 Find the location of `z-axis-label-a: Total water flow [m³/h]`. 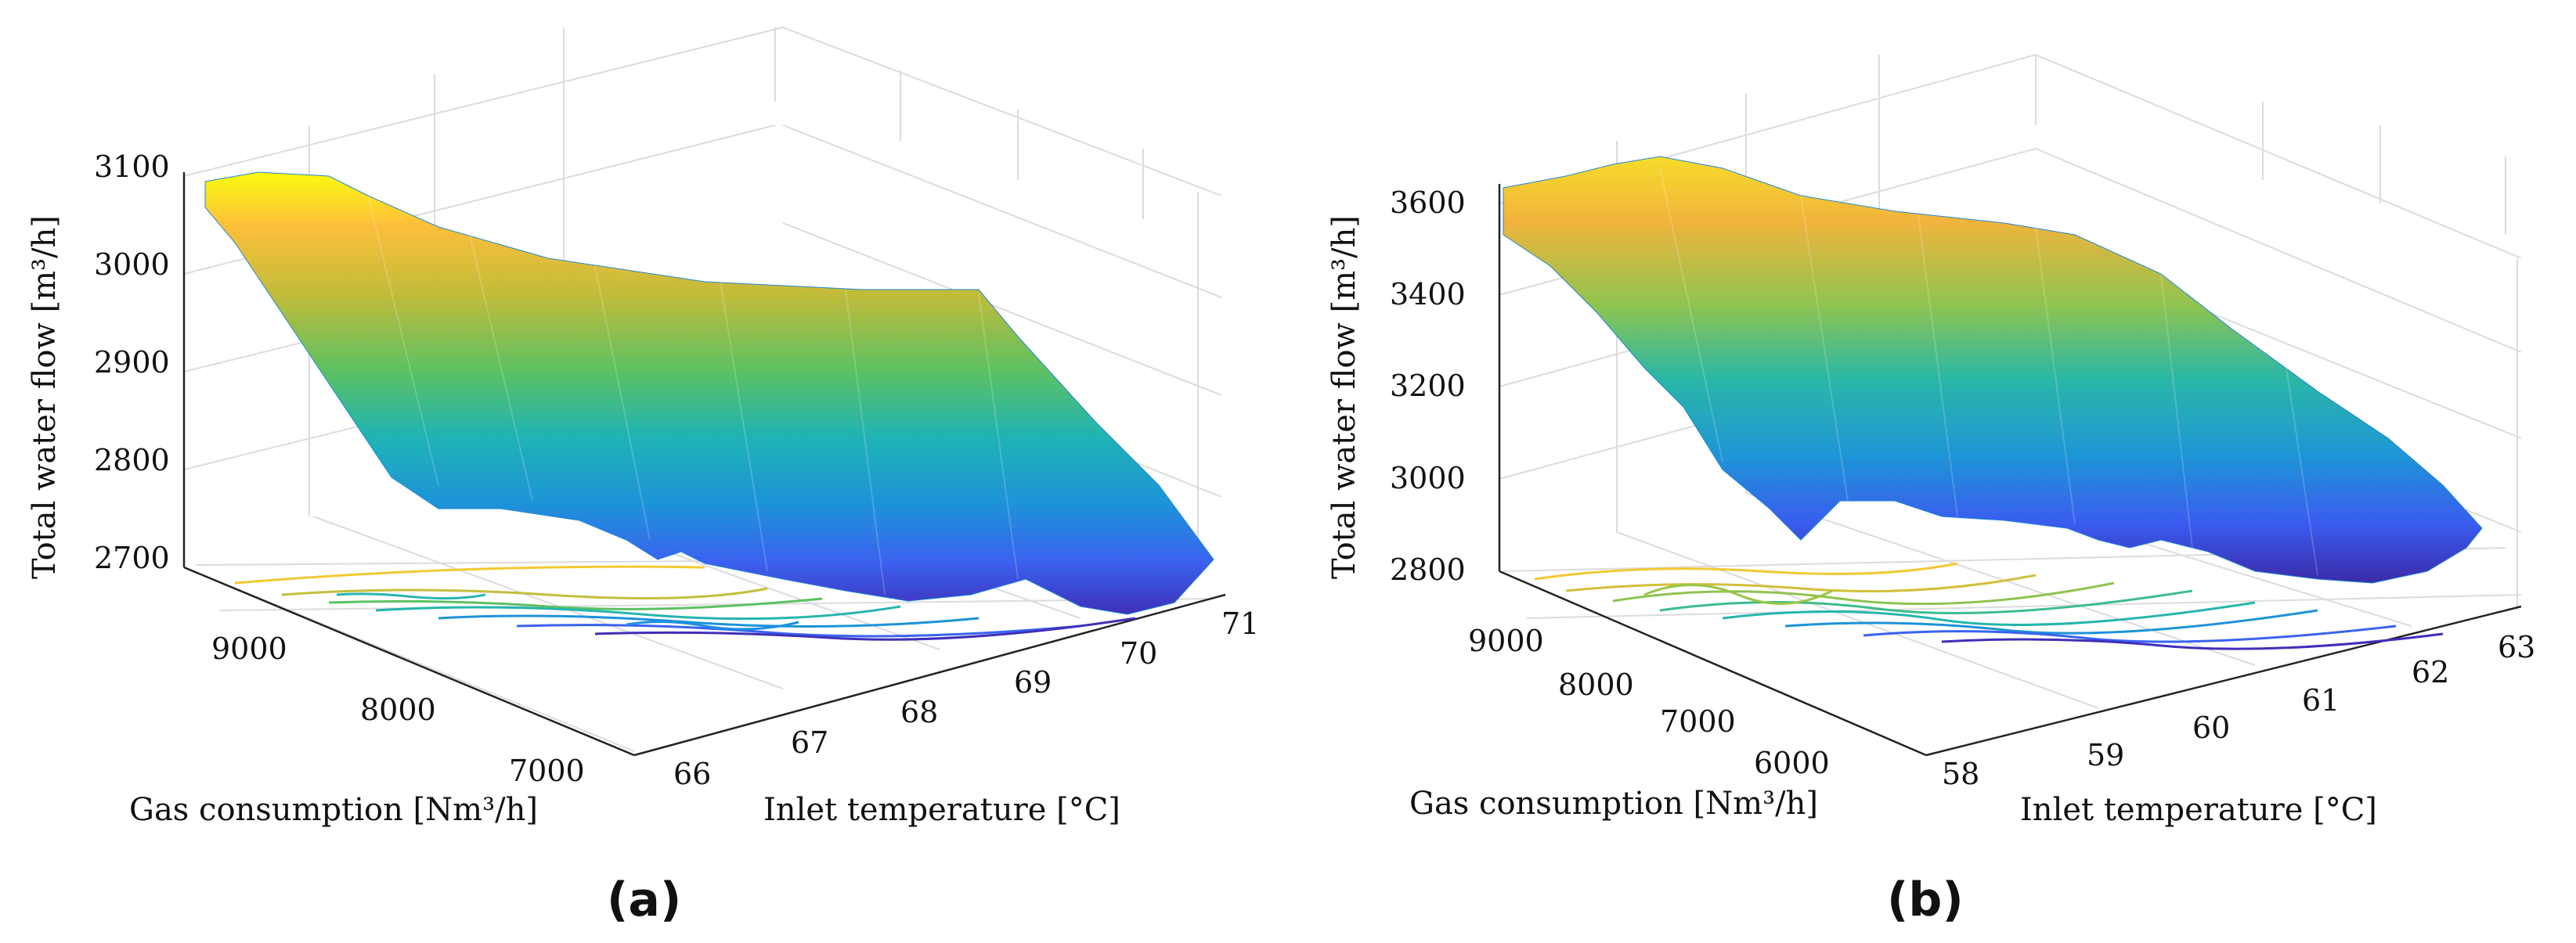

z-axis-label-a: Total water flow [m³/h] is located at coordinates (45, 397).